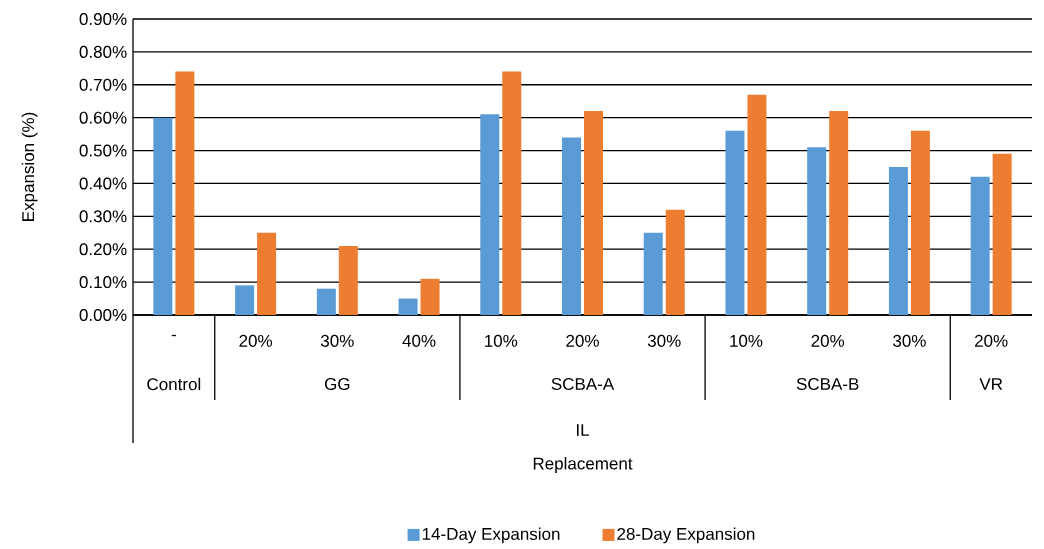 The width and height of the screenshot is (1044, 549). Describe the element at coordinates (103, 84) in the screenshot. I see `y-tick-label: 0.70%` at that location.